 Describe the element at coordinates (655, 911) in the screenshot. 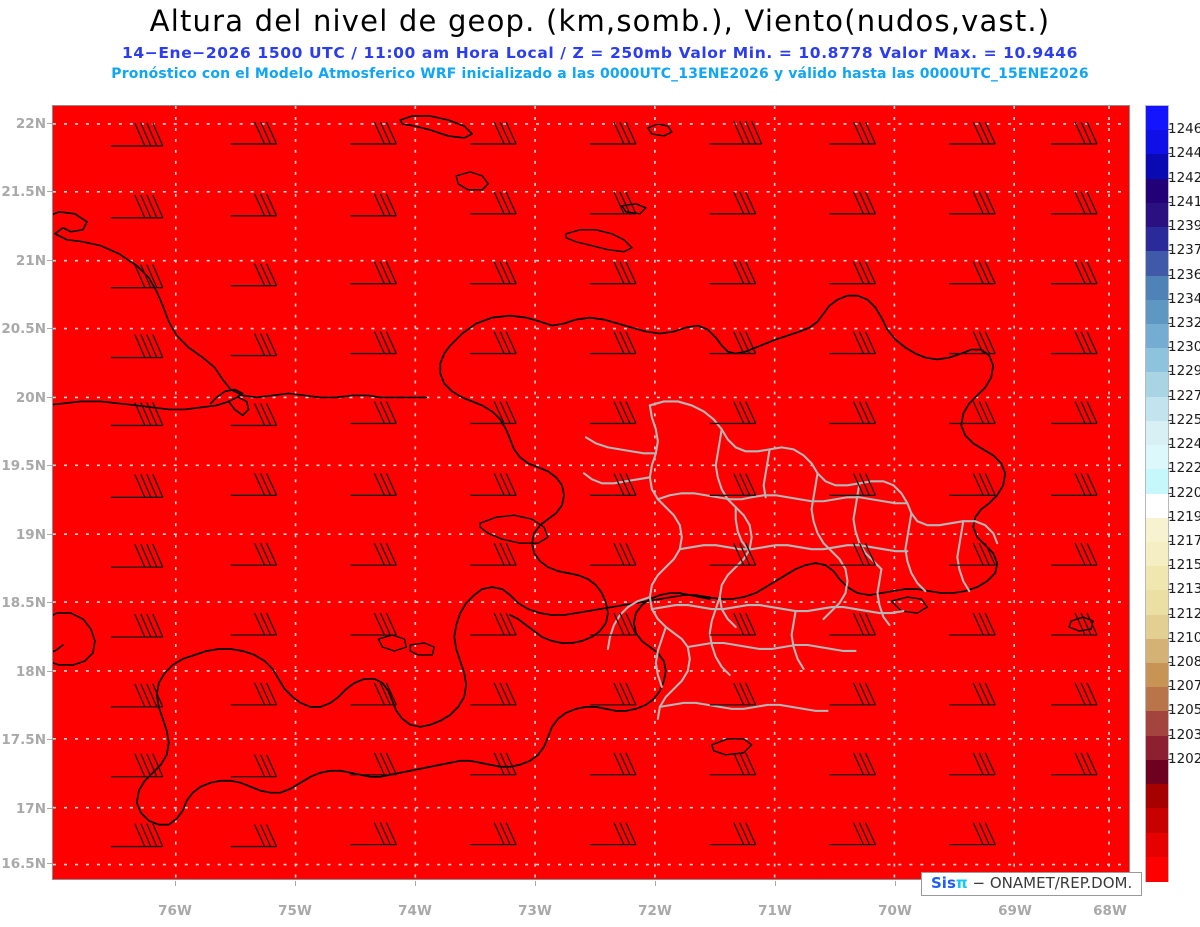

I see `x-tick-label: 72W` at that location.